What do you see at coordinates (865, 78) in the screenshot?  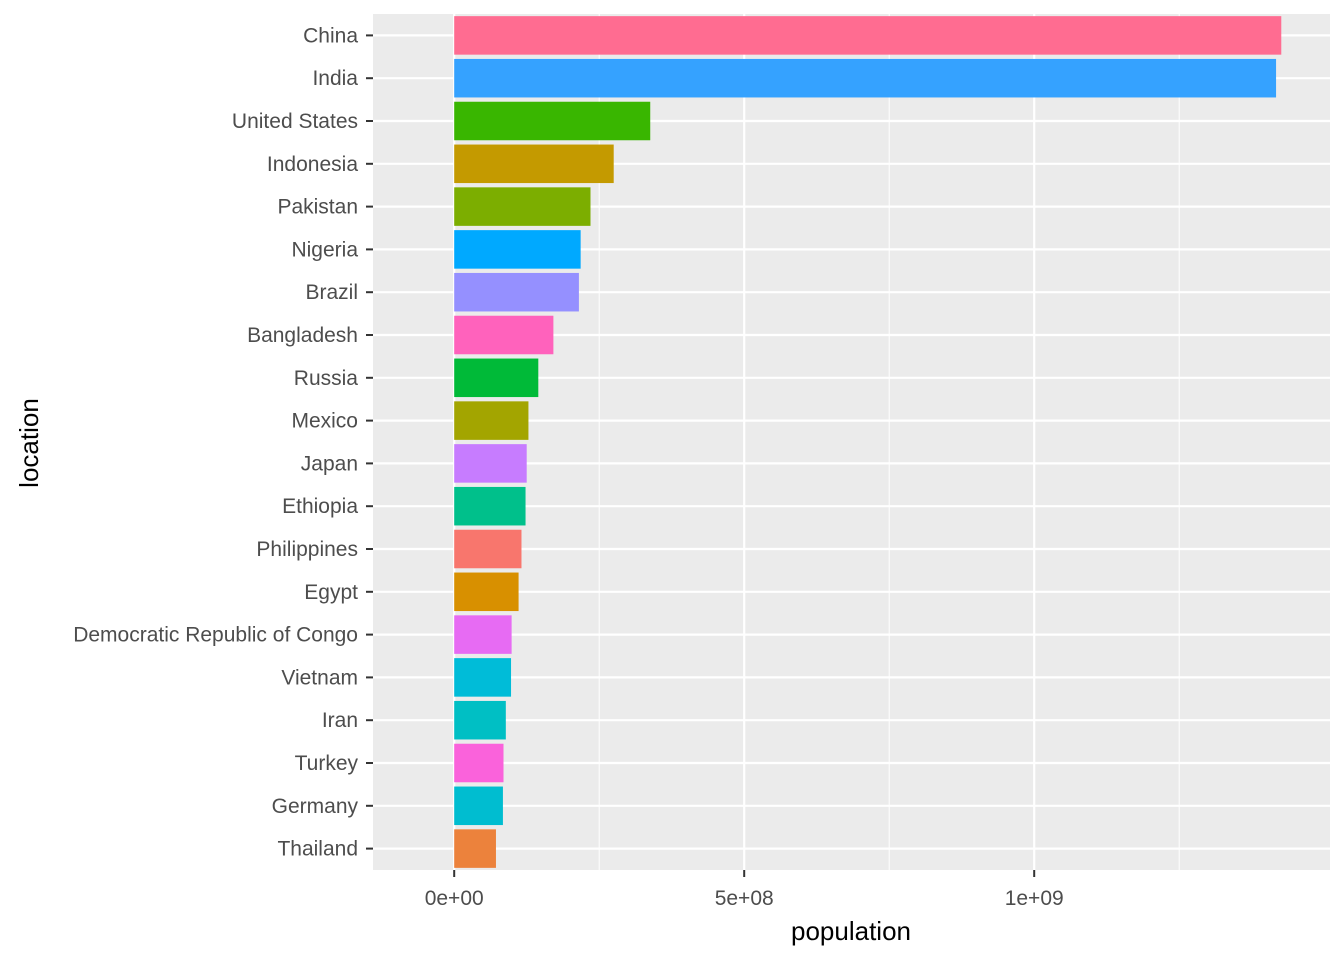 I see `bar-india` at bounding box center [865, 78].